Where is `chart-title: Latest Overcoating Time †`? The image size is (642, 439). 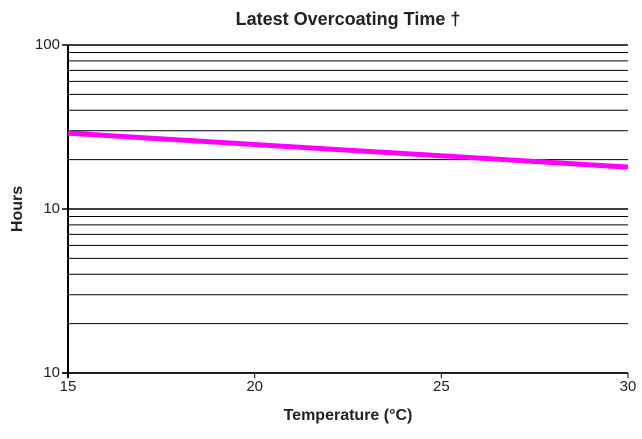
chart-title: Latest Overcoating Time † is located at coordinates (348, 19).